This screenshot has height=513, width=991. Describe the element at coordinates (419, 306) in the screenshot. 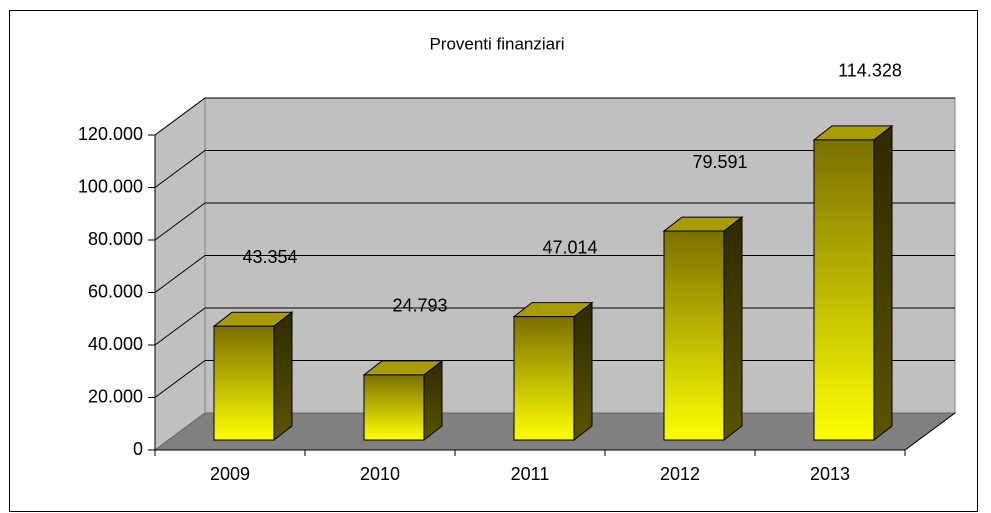

I see `value-label: 24.793` at that location.